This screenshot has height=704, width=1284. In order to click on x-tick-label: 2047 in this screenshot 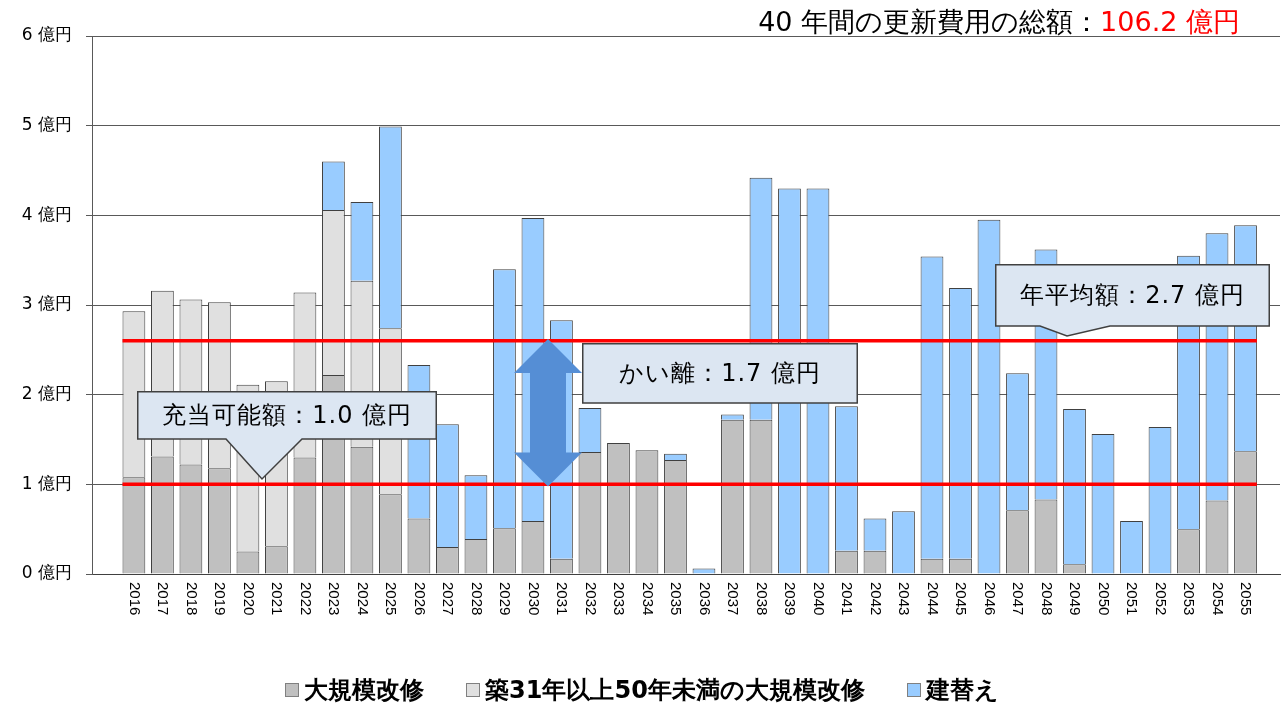, I will do `click(1019, 599)`.